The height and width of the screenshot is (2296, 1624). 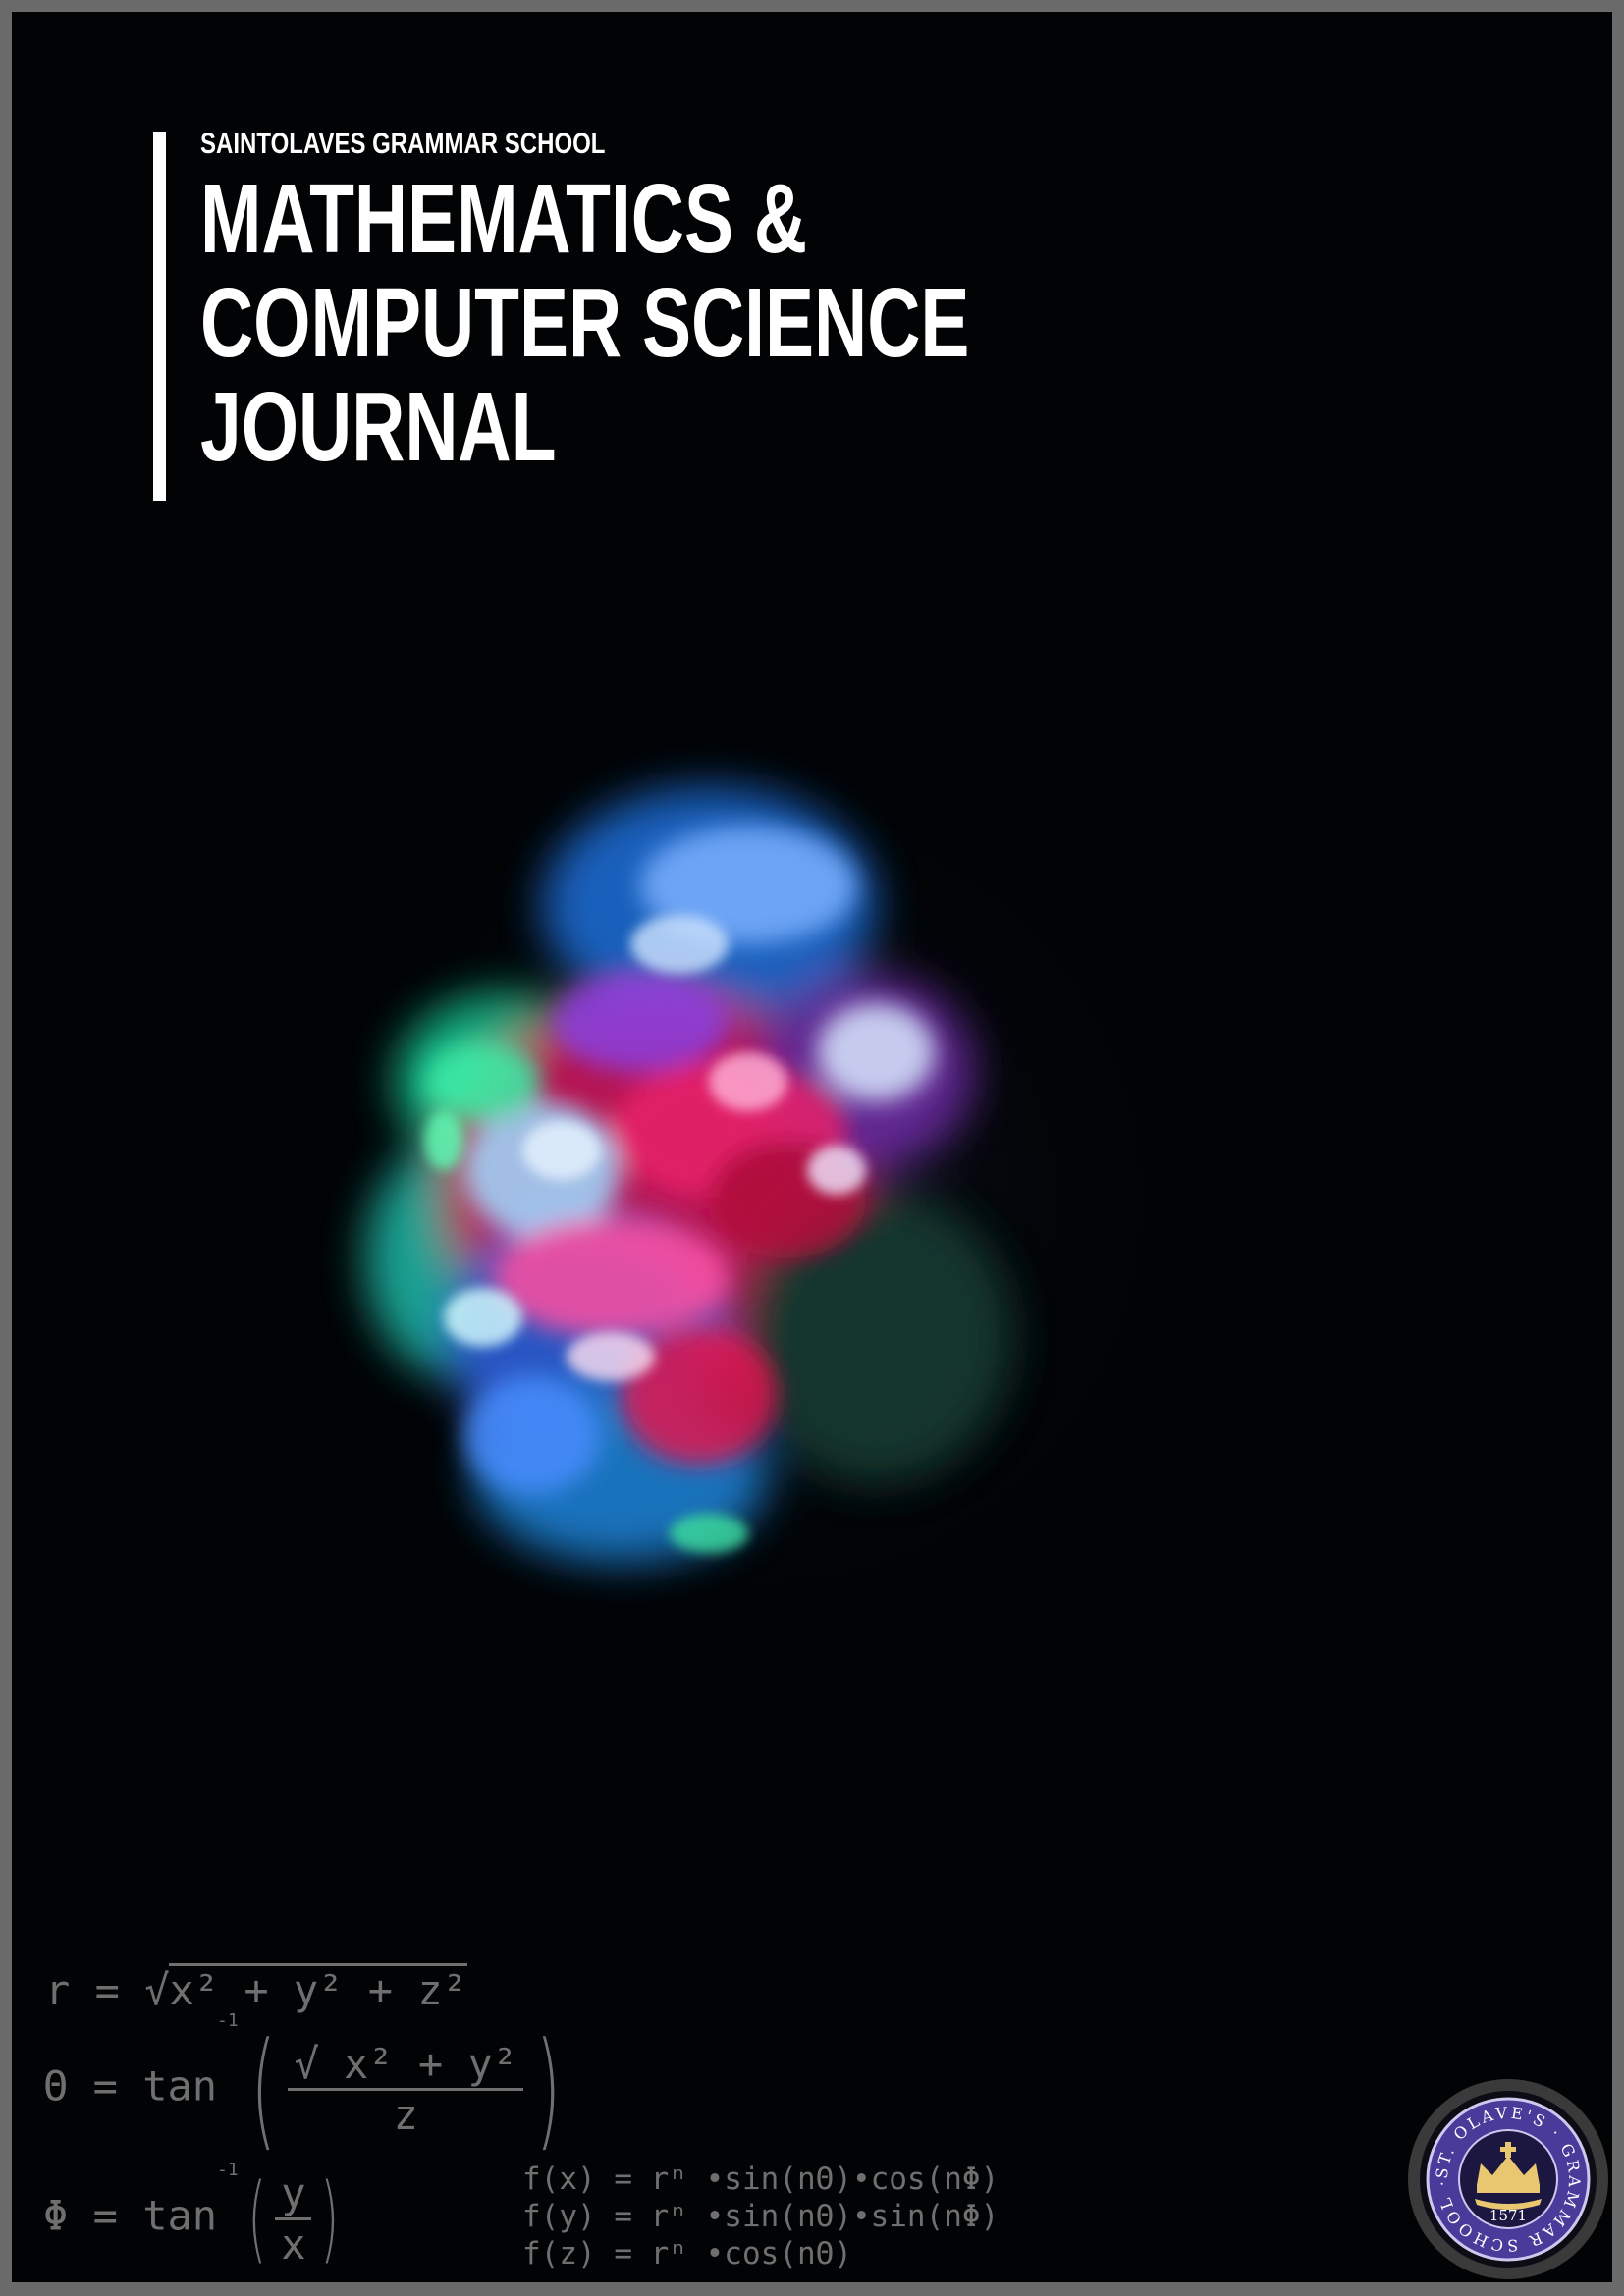 What do you see at coordinates (318, 1988) in the screenshot?
I see `radicand: x² + y² + z²` at bounding box center [318, 1988].